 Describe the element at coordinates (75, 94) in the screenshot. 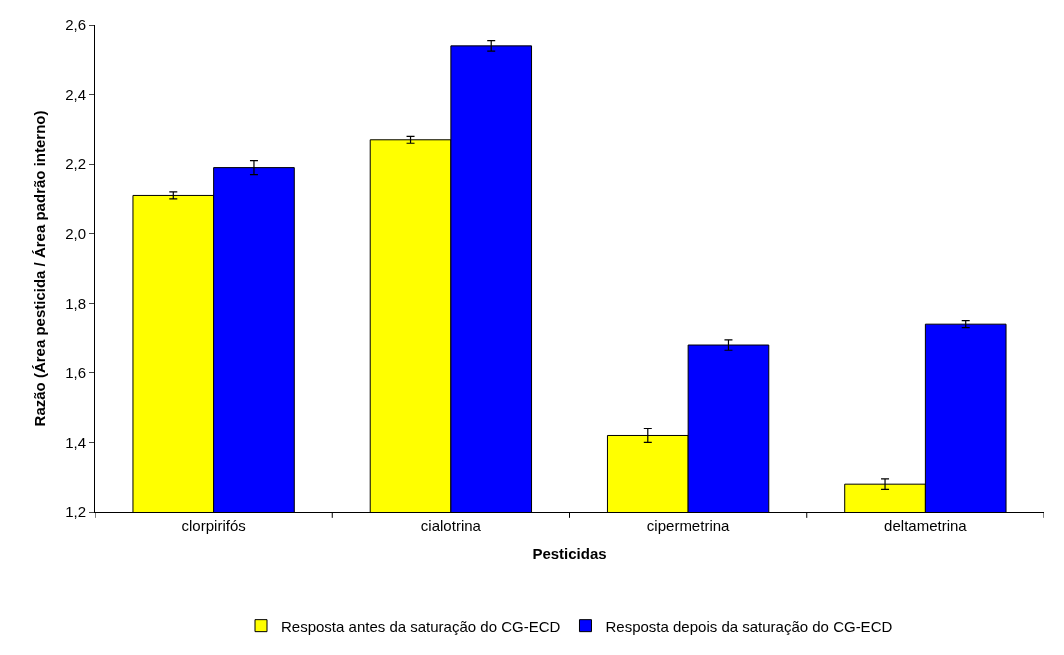

I see `y-tick-label: 2,4` at that location.